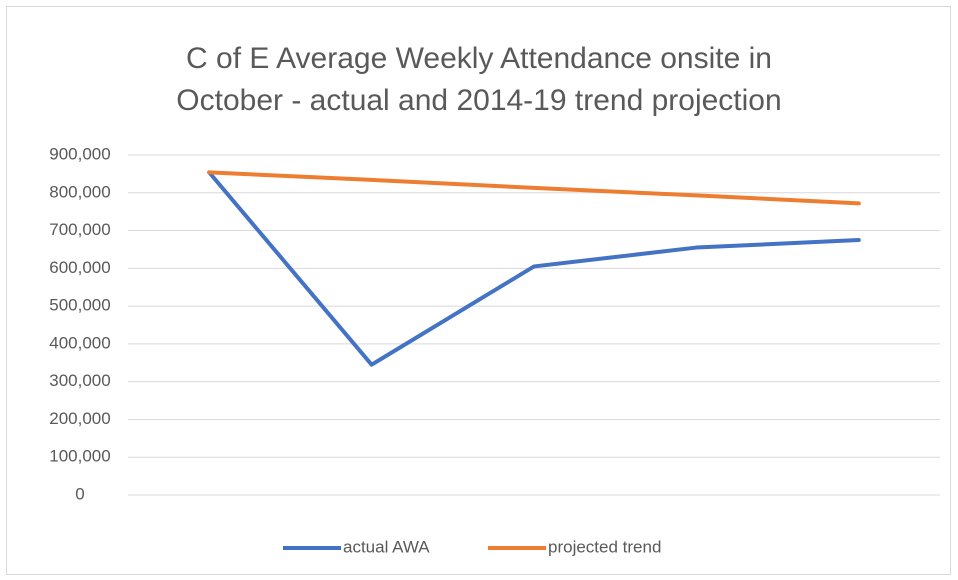 This screenshot has width=958, height=580. What do you see at coordinates (604, 546) in the screenshot?
I see `legend-label: projected trend` at bounding box center [604, 546].